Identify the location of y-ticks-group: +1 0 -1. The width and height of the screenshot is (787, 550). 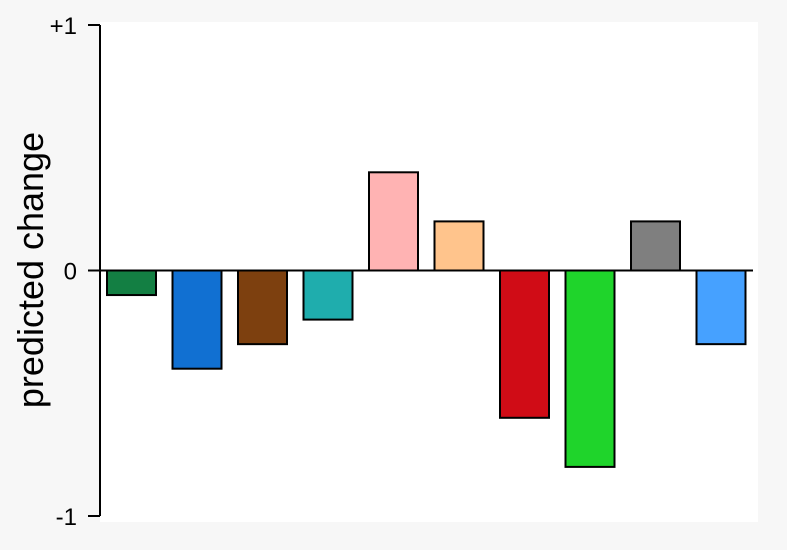
(75, 272).